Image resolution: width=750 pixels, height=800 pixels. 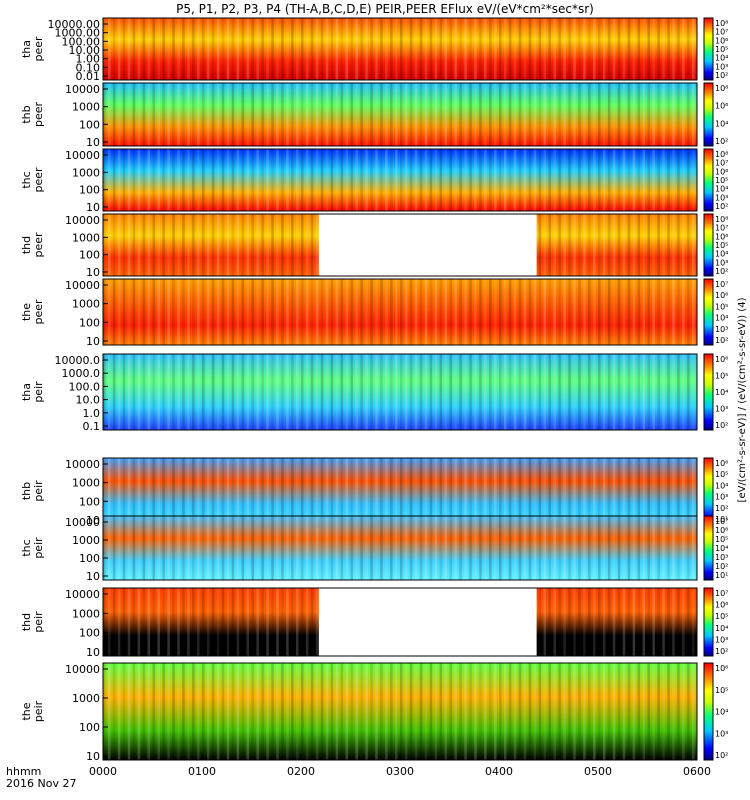 I want to click on thc-peer-ytick-label: 100, so click(x=89, y=190).